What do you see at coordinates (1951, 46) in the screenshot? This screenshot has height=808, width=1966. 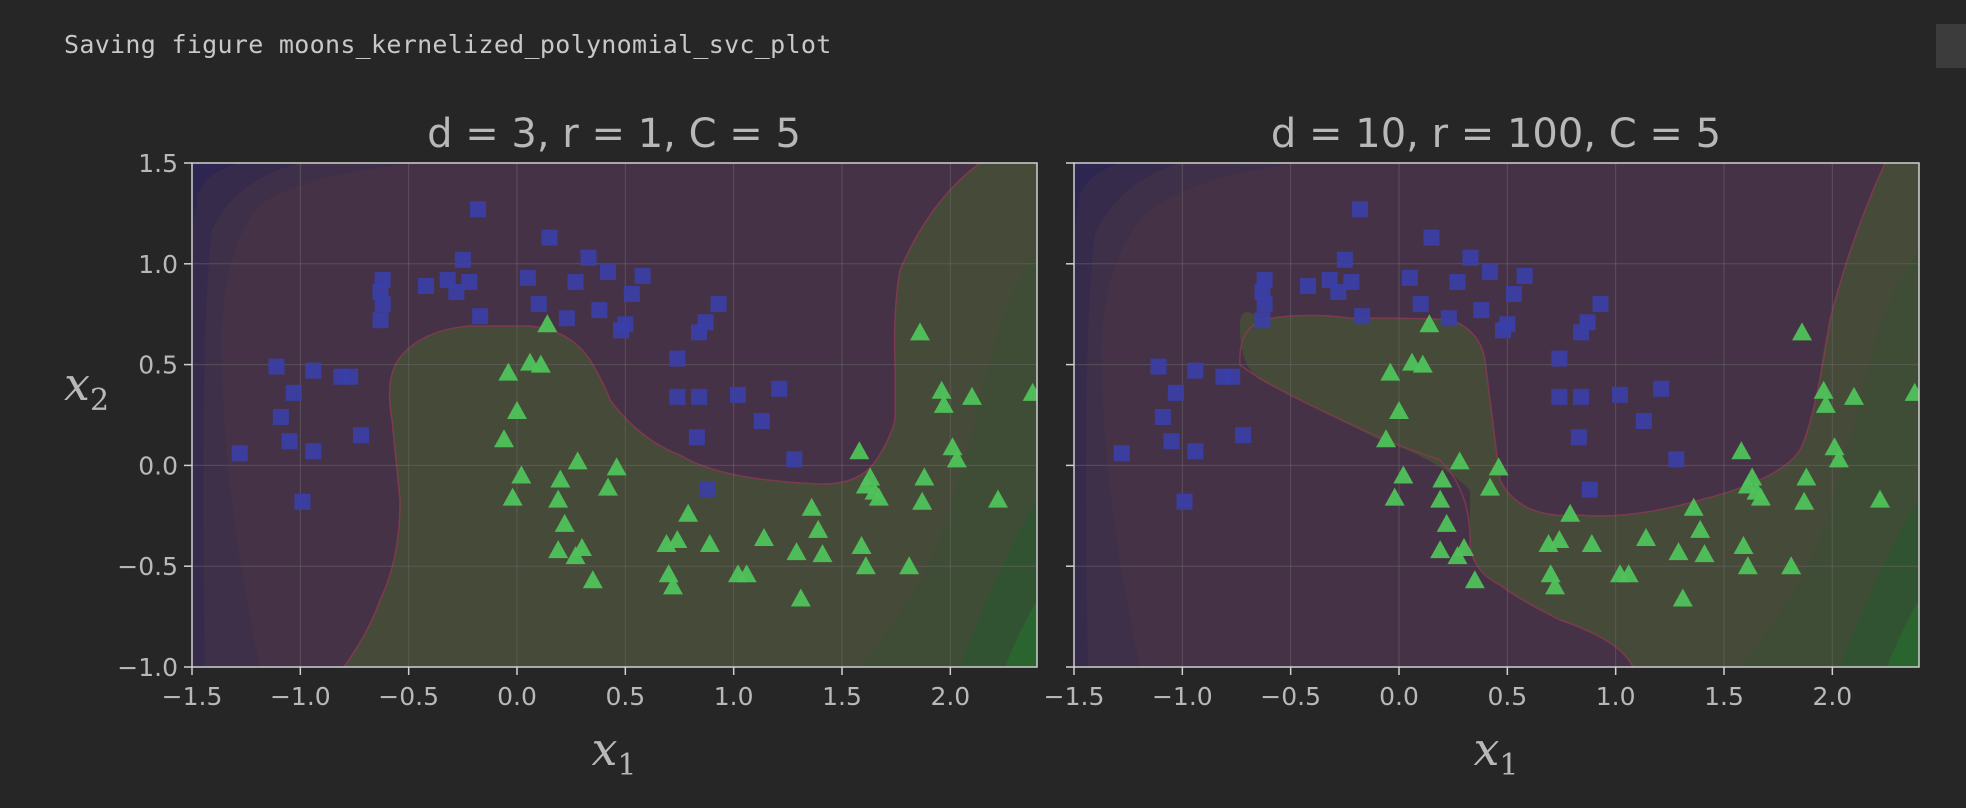 I see `scrollbar-thumb` at bounding box center [1951, 46].